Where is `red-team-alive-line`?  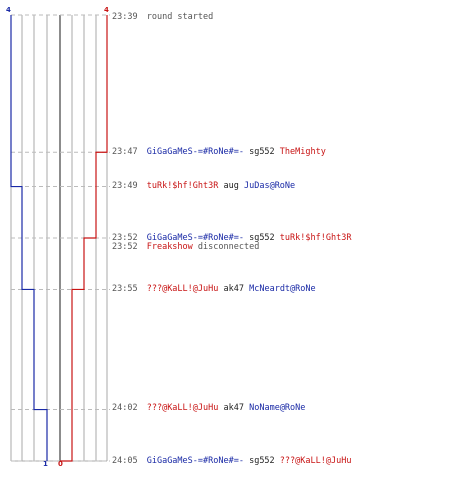 red-team-alive-line is located at coordinates (84, 238).